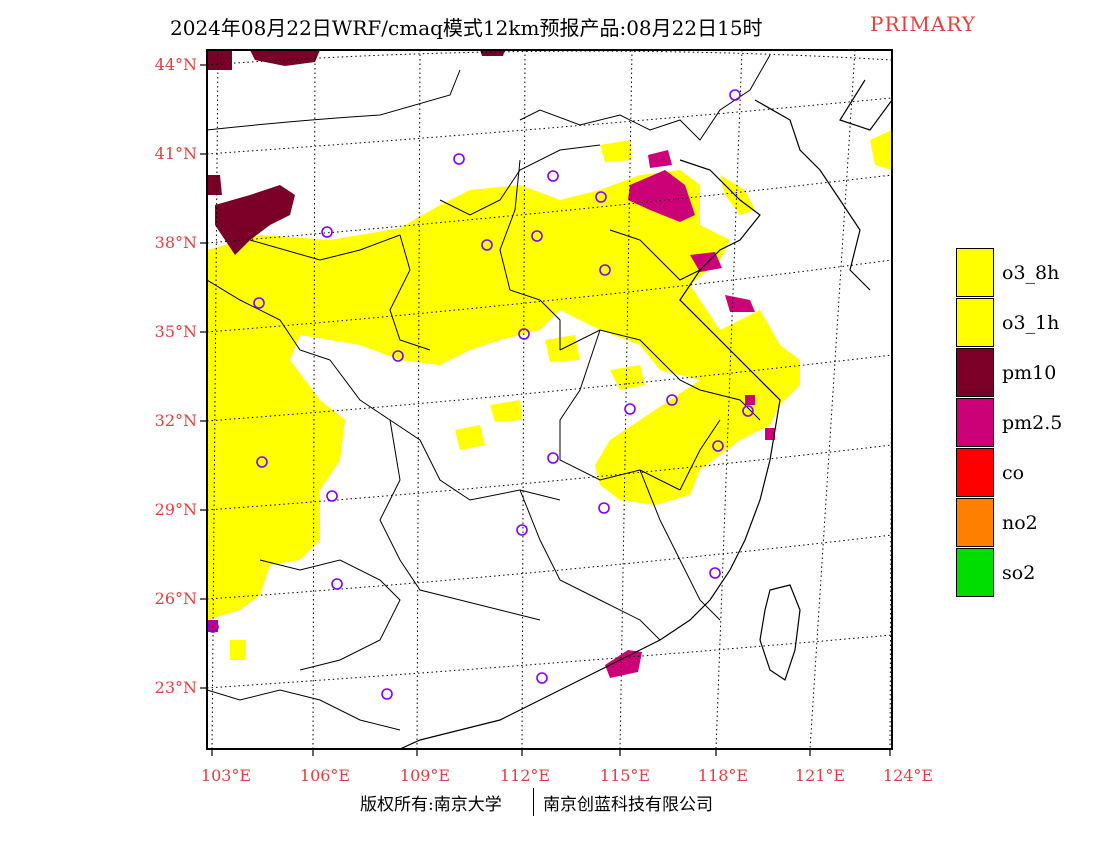 The height and width of the screenshot is (850, 1100). I want to click on lat-label: 23°N, so click(175, 687).